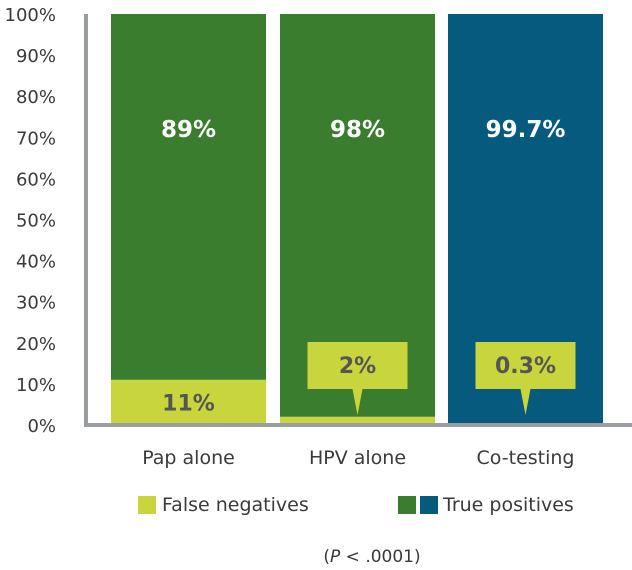 The height and width of the screenshot is (570, 632). I want to click on data-label-false-negatives: 2%, so click(357, 366).